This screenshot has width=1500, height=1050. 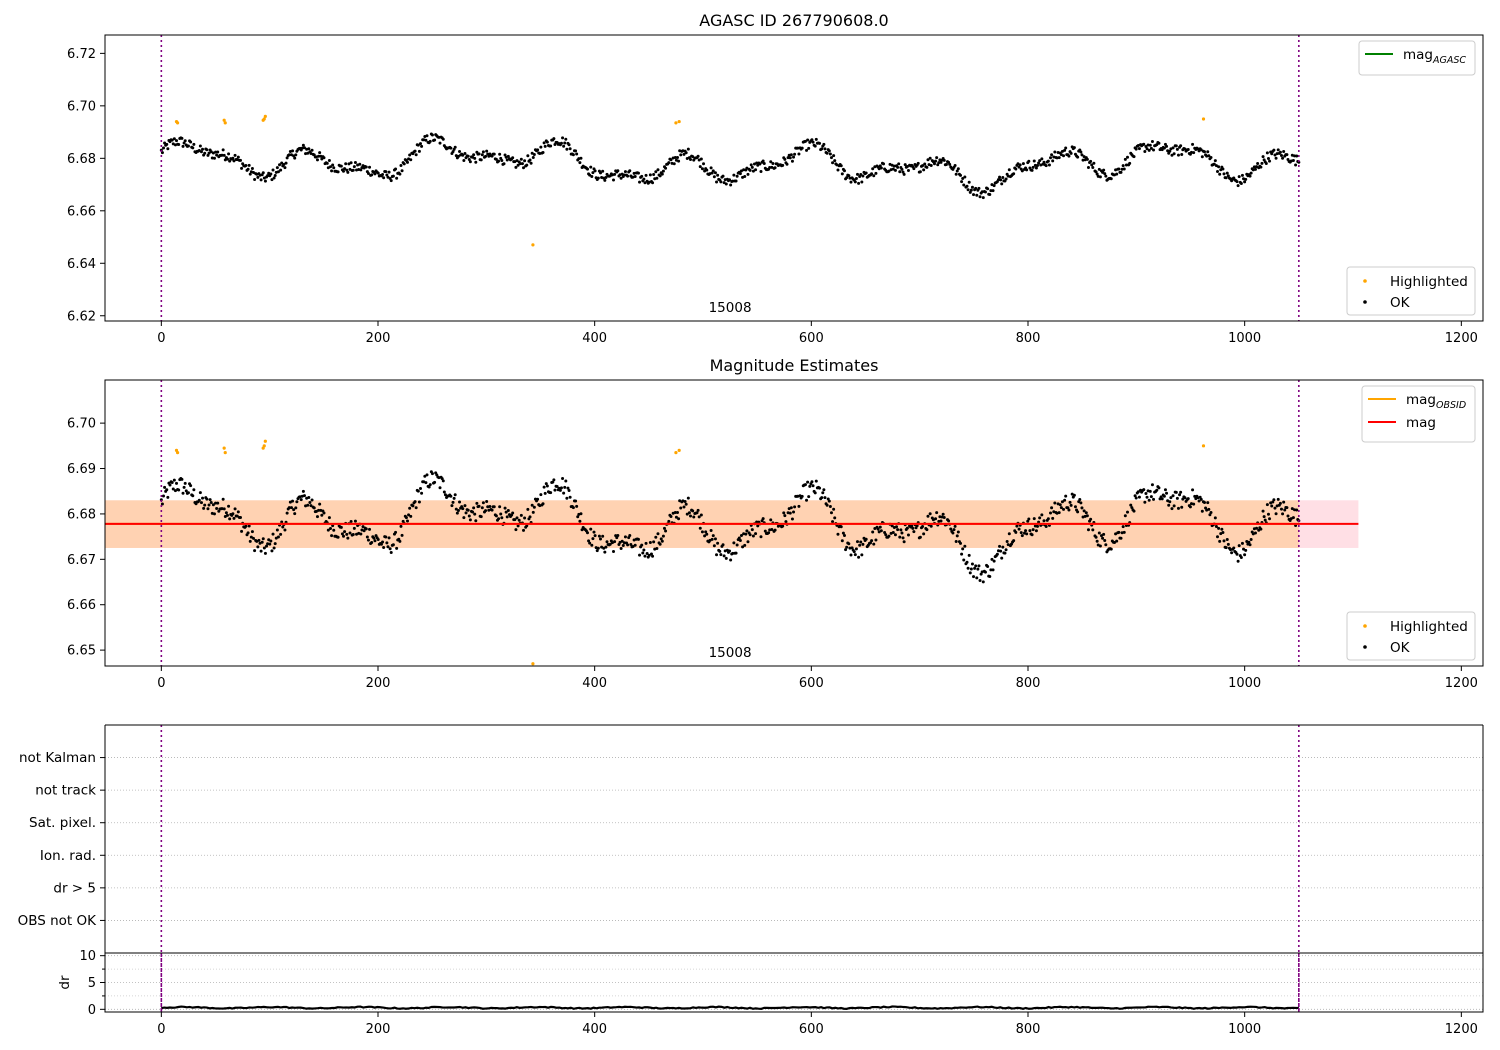 What do you see at coordinates (730, 1007) in the screenshot?
I see `dr-trace` at bounding box center [730, 1007].